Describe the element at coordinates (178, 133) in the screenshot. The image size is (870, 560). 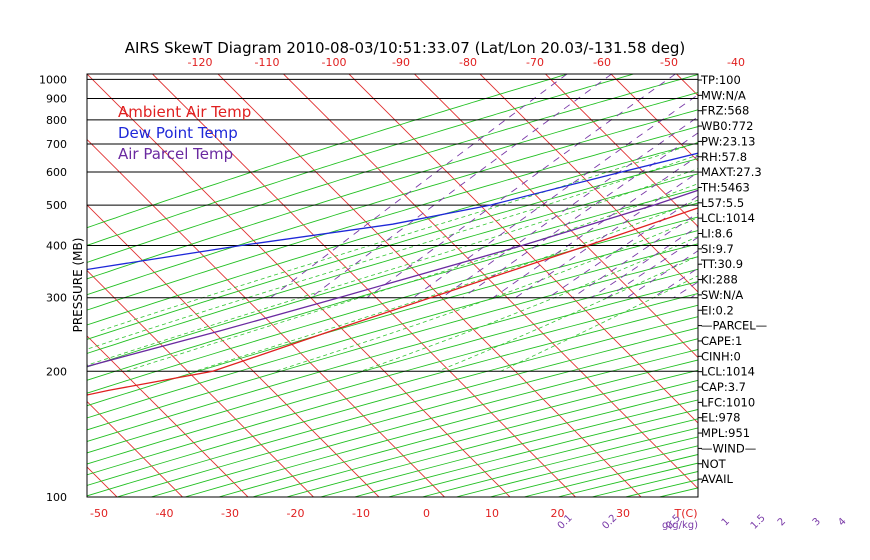
I see `legend-entry: Dew Point Temp` at that location.